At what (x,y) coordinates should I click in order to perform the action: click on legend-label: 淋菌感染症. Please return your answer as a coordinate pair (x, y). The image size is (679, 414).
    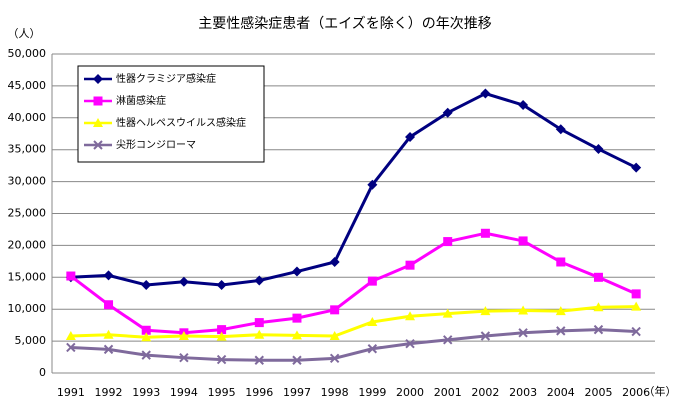
    Looking at the image, I should click on (141, 100).